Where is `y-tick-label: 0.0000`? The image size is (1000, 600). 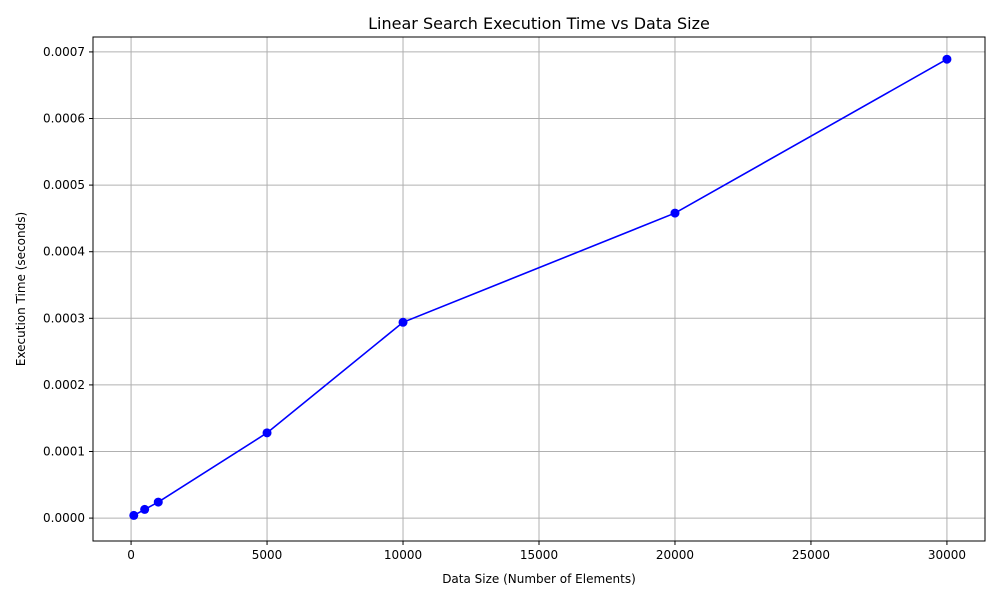
y-tick-label: 0.0000 is located at coordinates (64, 518).